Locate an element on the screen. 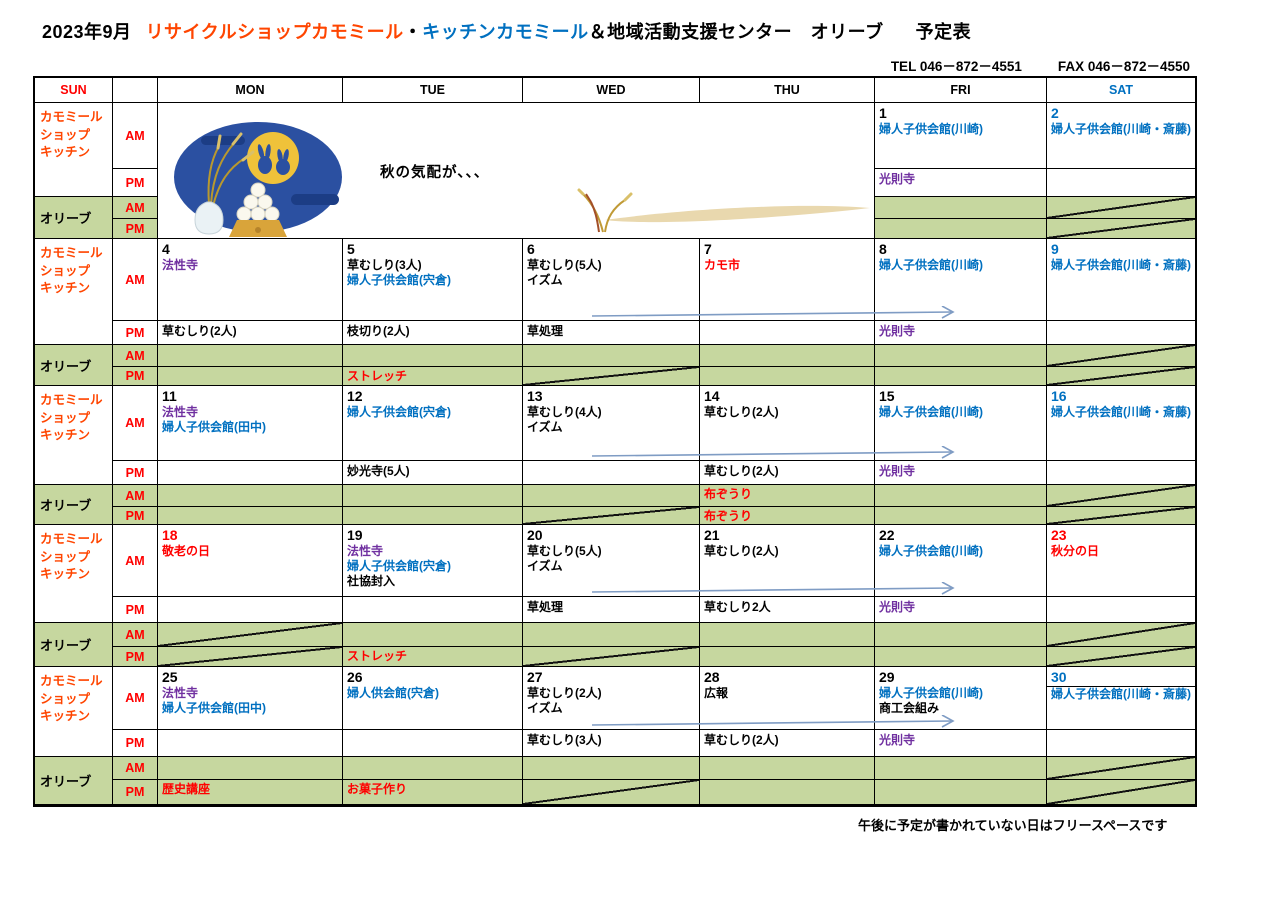 This screenshot has height=904, width=1280. day-6-olive-am is located at coordinates (611, 356).